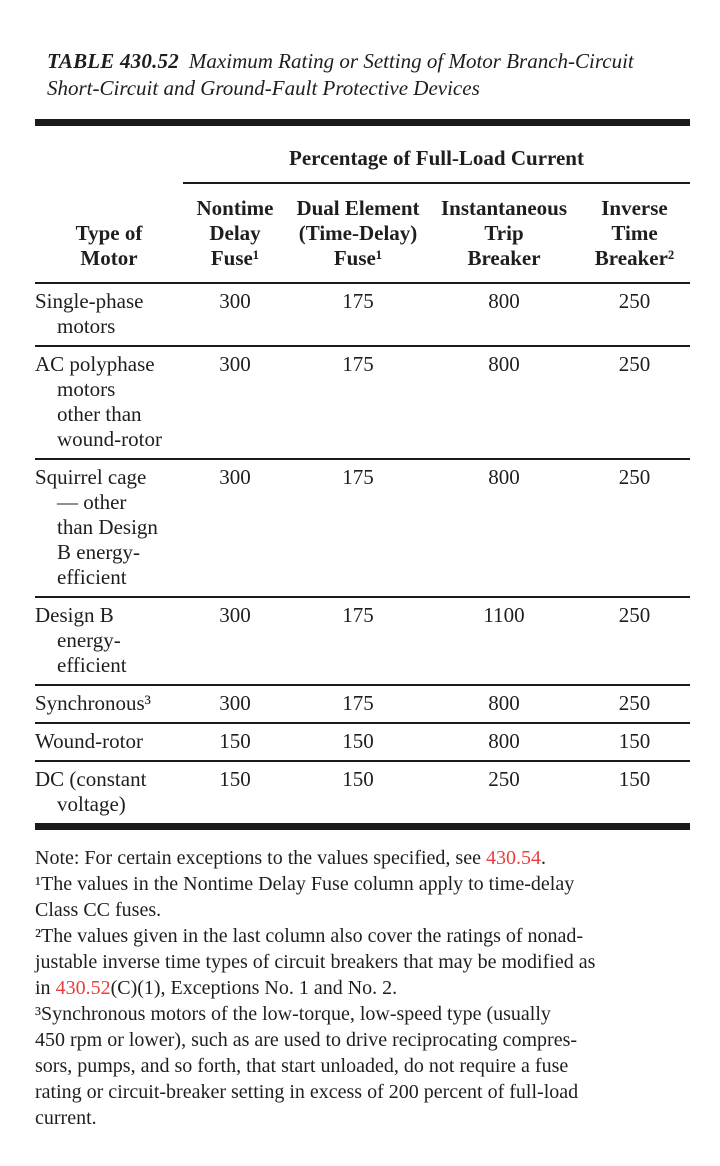  Describe the element at coordinates (92, 665) in the screenshot. I see `row-label-line: efficient` at that location.